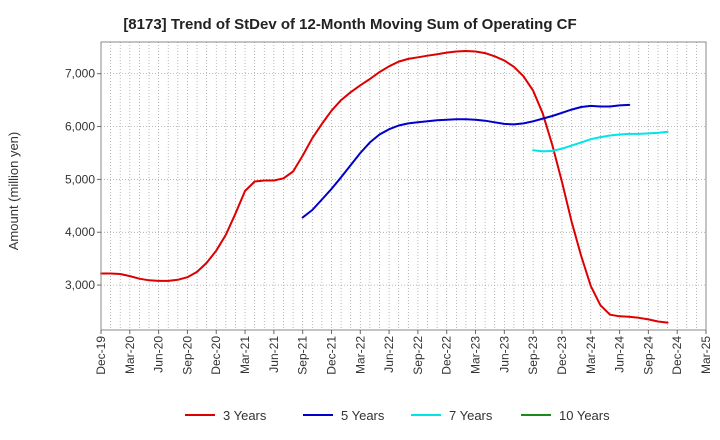 The height and width of the screenshot is (440, 720). I want to click on x-tick-label: Jun-24, so click(620, 354).